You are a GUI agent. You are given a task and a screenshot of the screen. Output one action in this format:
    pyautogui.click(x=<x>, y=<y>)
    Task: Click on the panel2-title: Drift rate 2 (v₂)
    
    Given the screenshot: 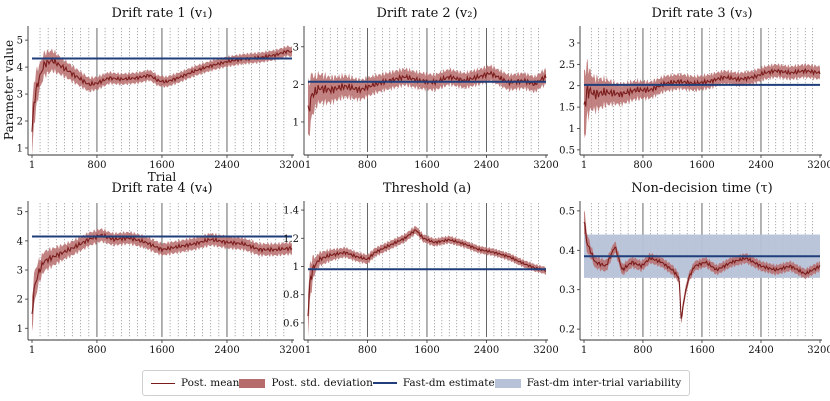 What is the action you would take?
    pyautogui.click(x=426, y=13)
    